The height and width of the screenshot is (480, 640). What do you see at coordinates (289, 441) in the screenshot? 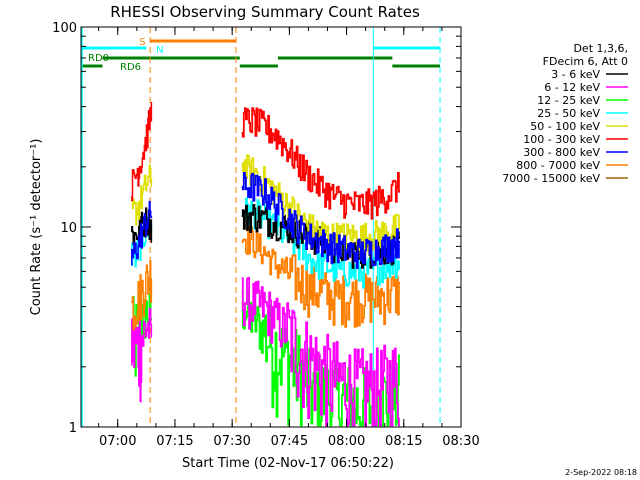
I see `x-tick-label: 07:45` at bounding box center [289, 441].